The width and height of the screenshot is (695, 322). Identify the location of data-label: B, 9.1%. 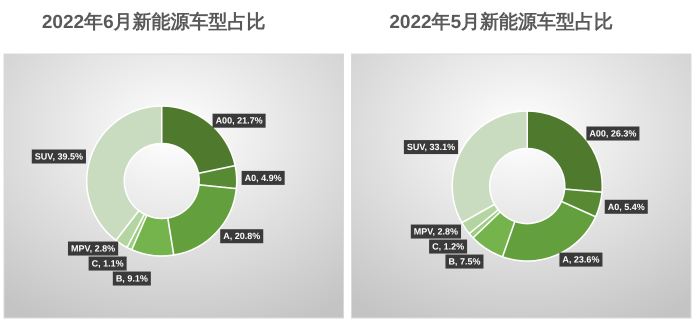
(131, 279).